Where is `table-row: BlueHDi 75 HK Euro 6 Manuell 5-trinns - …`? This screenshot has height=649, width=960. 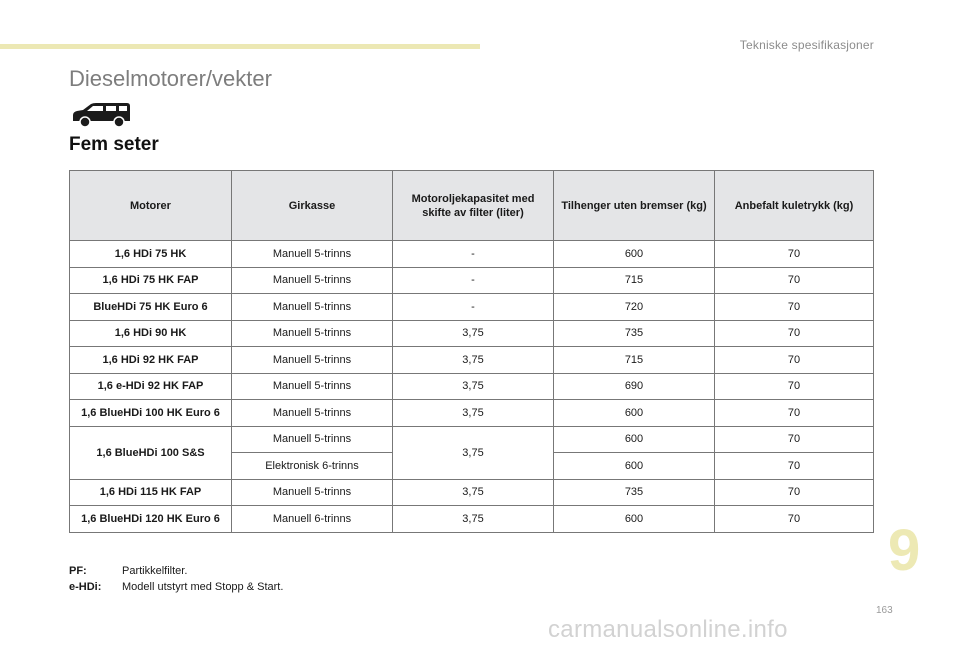
table-row: BlueHDi 75 HK Euro 6 Manuell 5-trinns - … is located at coordinates (471, 307).